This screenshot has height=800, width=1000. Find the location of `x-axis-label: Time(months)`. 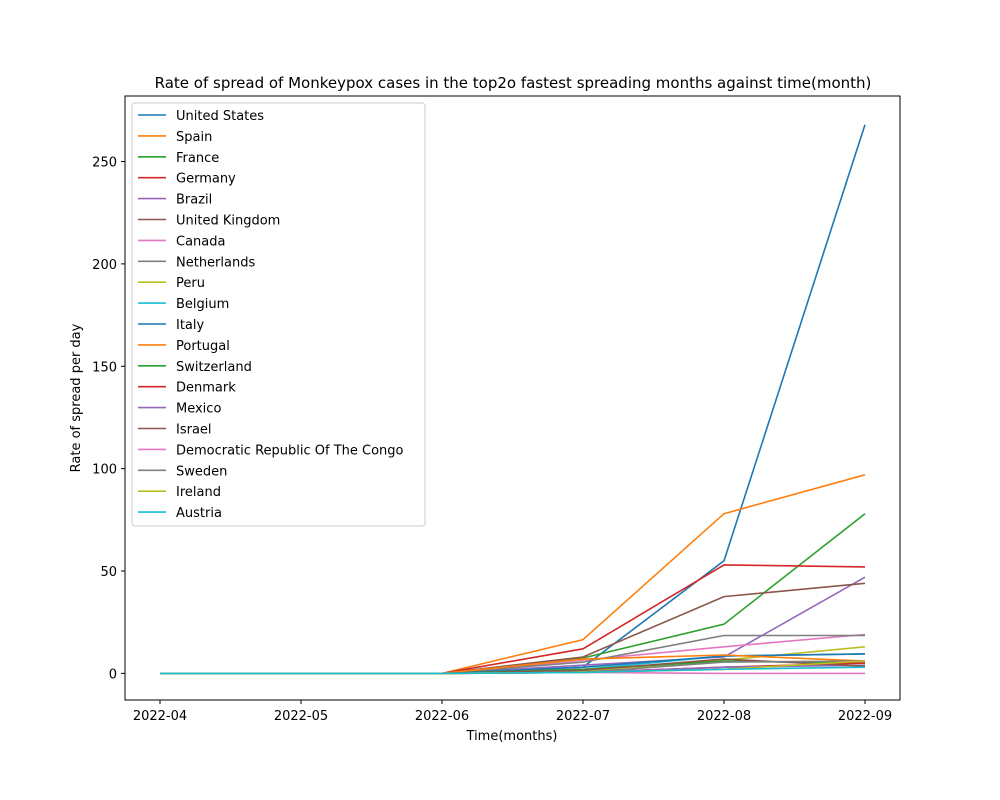

x-axis-label: Time(months) is located at coordinates (512, 736).